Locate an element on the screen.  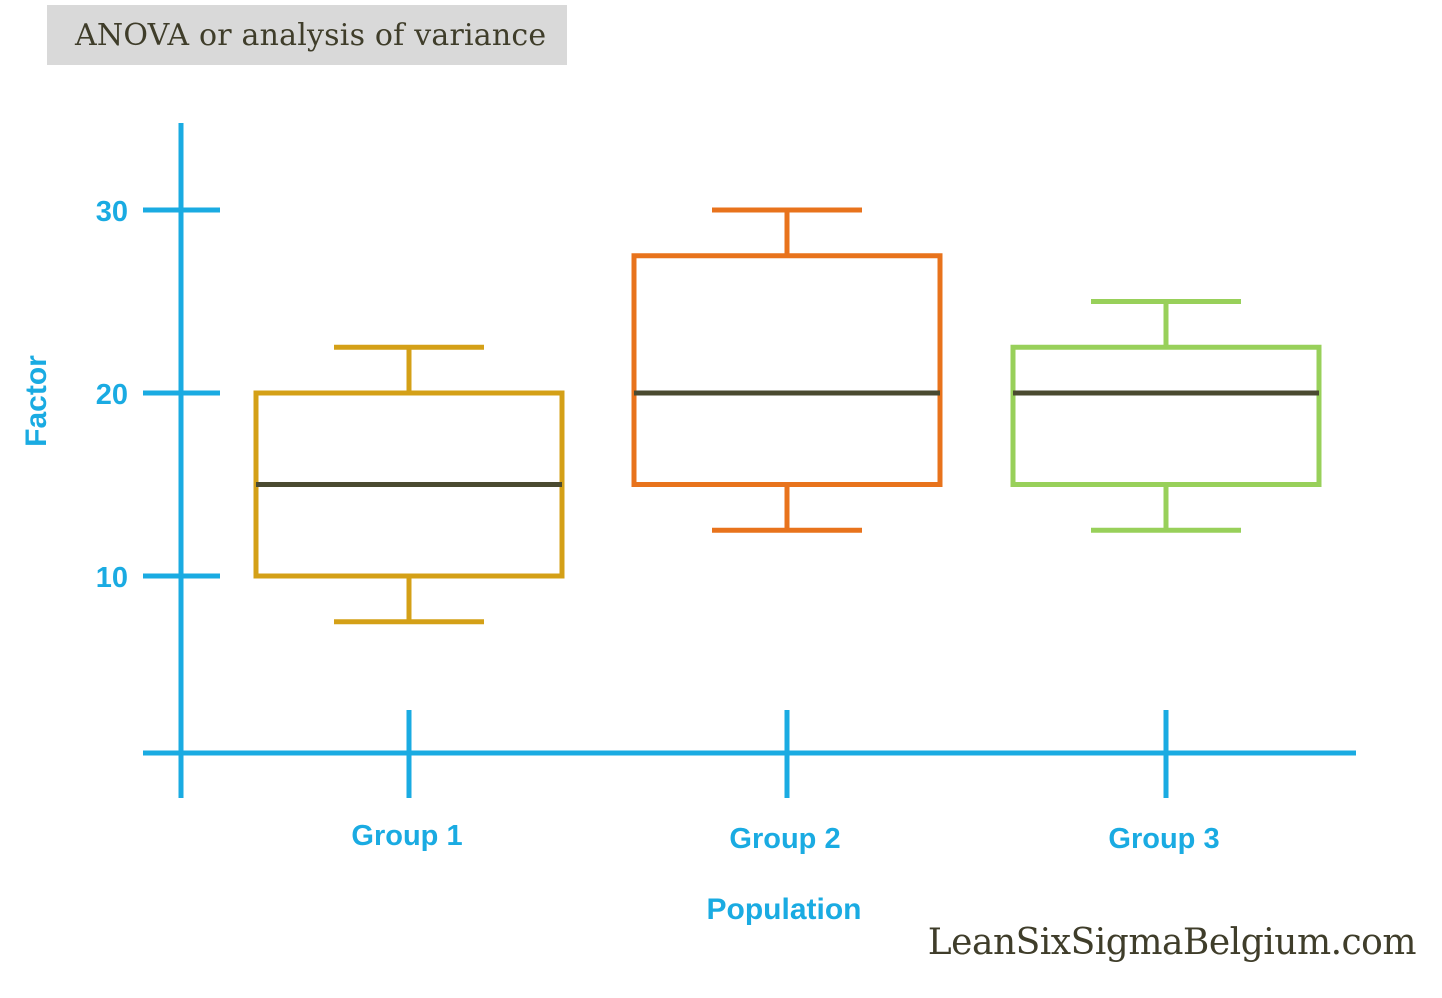
x-axis-title: Population is located at coordinates (784, 909).